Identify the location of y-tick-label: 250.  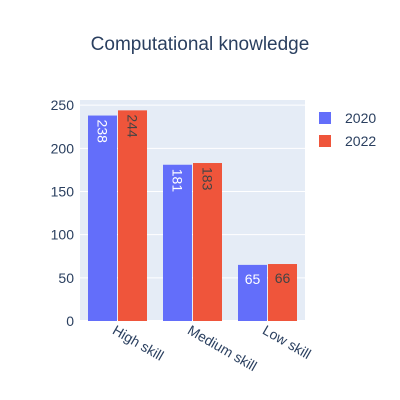
(63, 105).